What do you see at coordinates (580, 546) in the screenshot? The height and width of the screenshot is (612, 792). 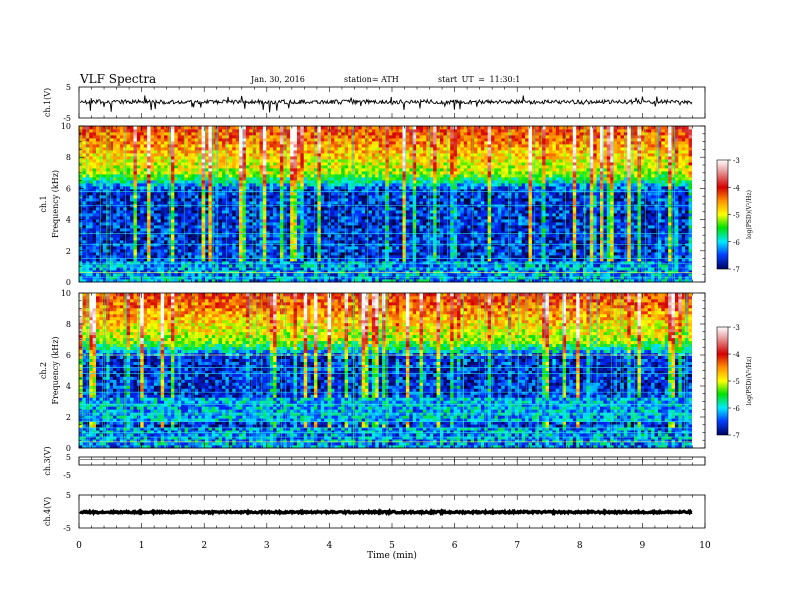 I see `x-tick-label: 8` at bounding box center [580, 546].